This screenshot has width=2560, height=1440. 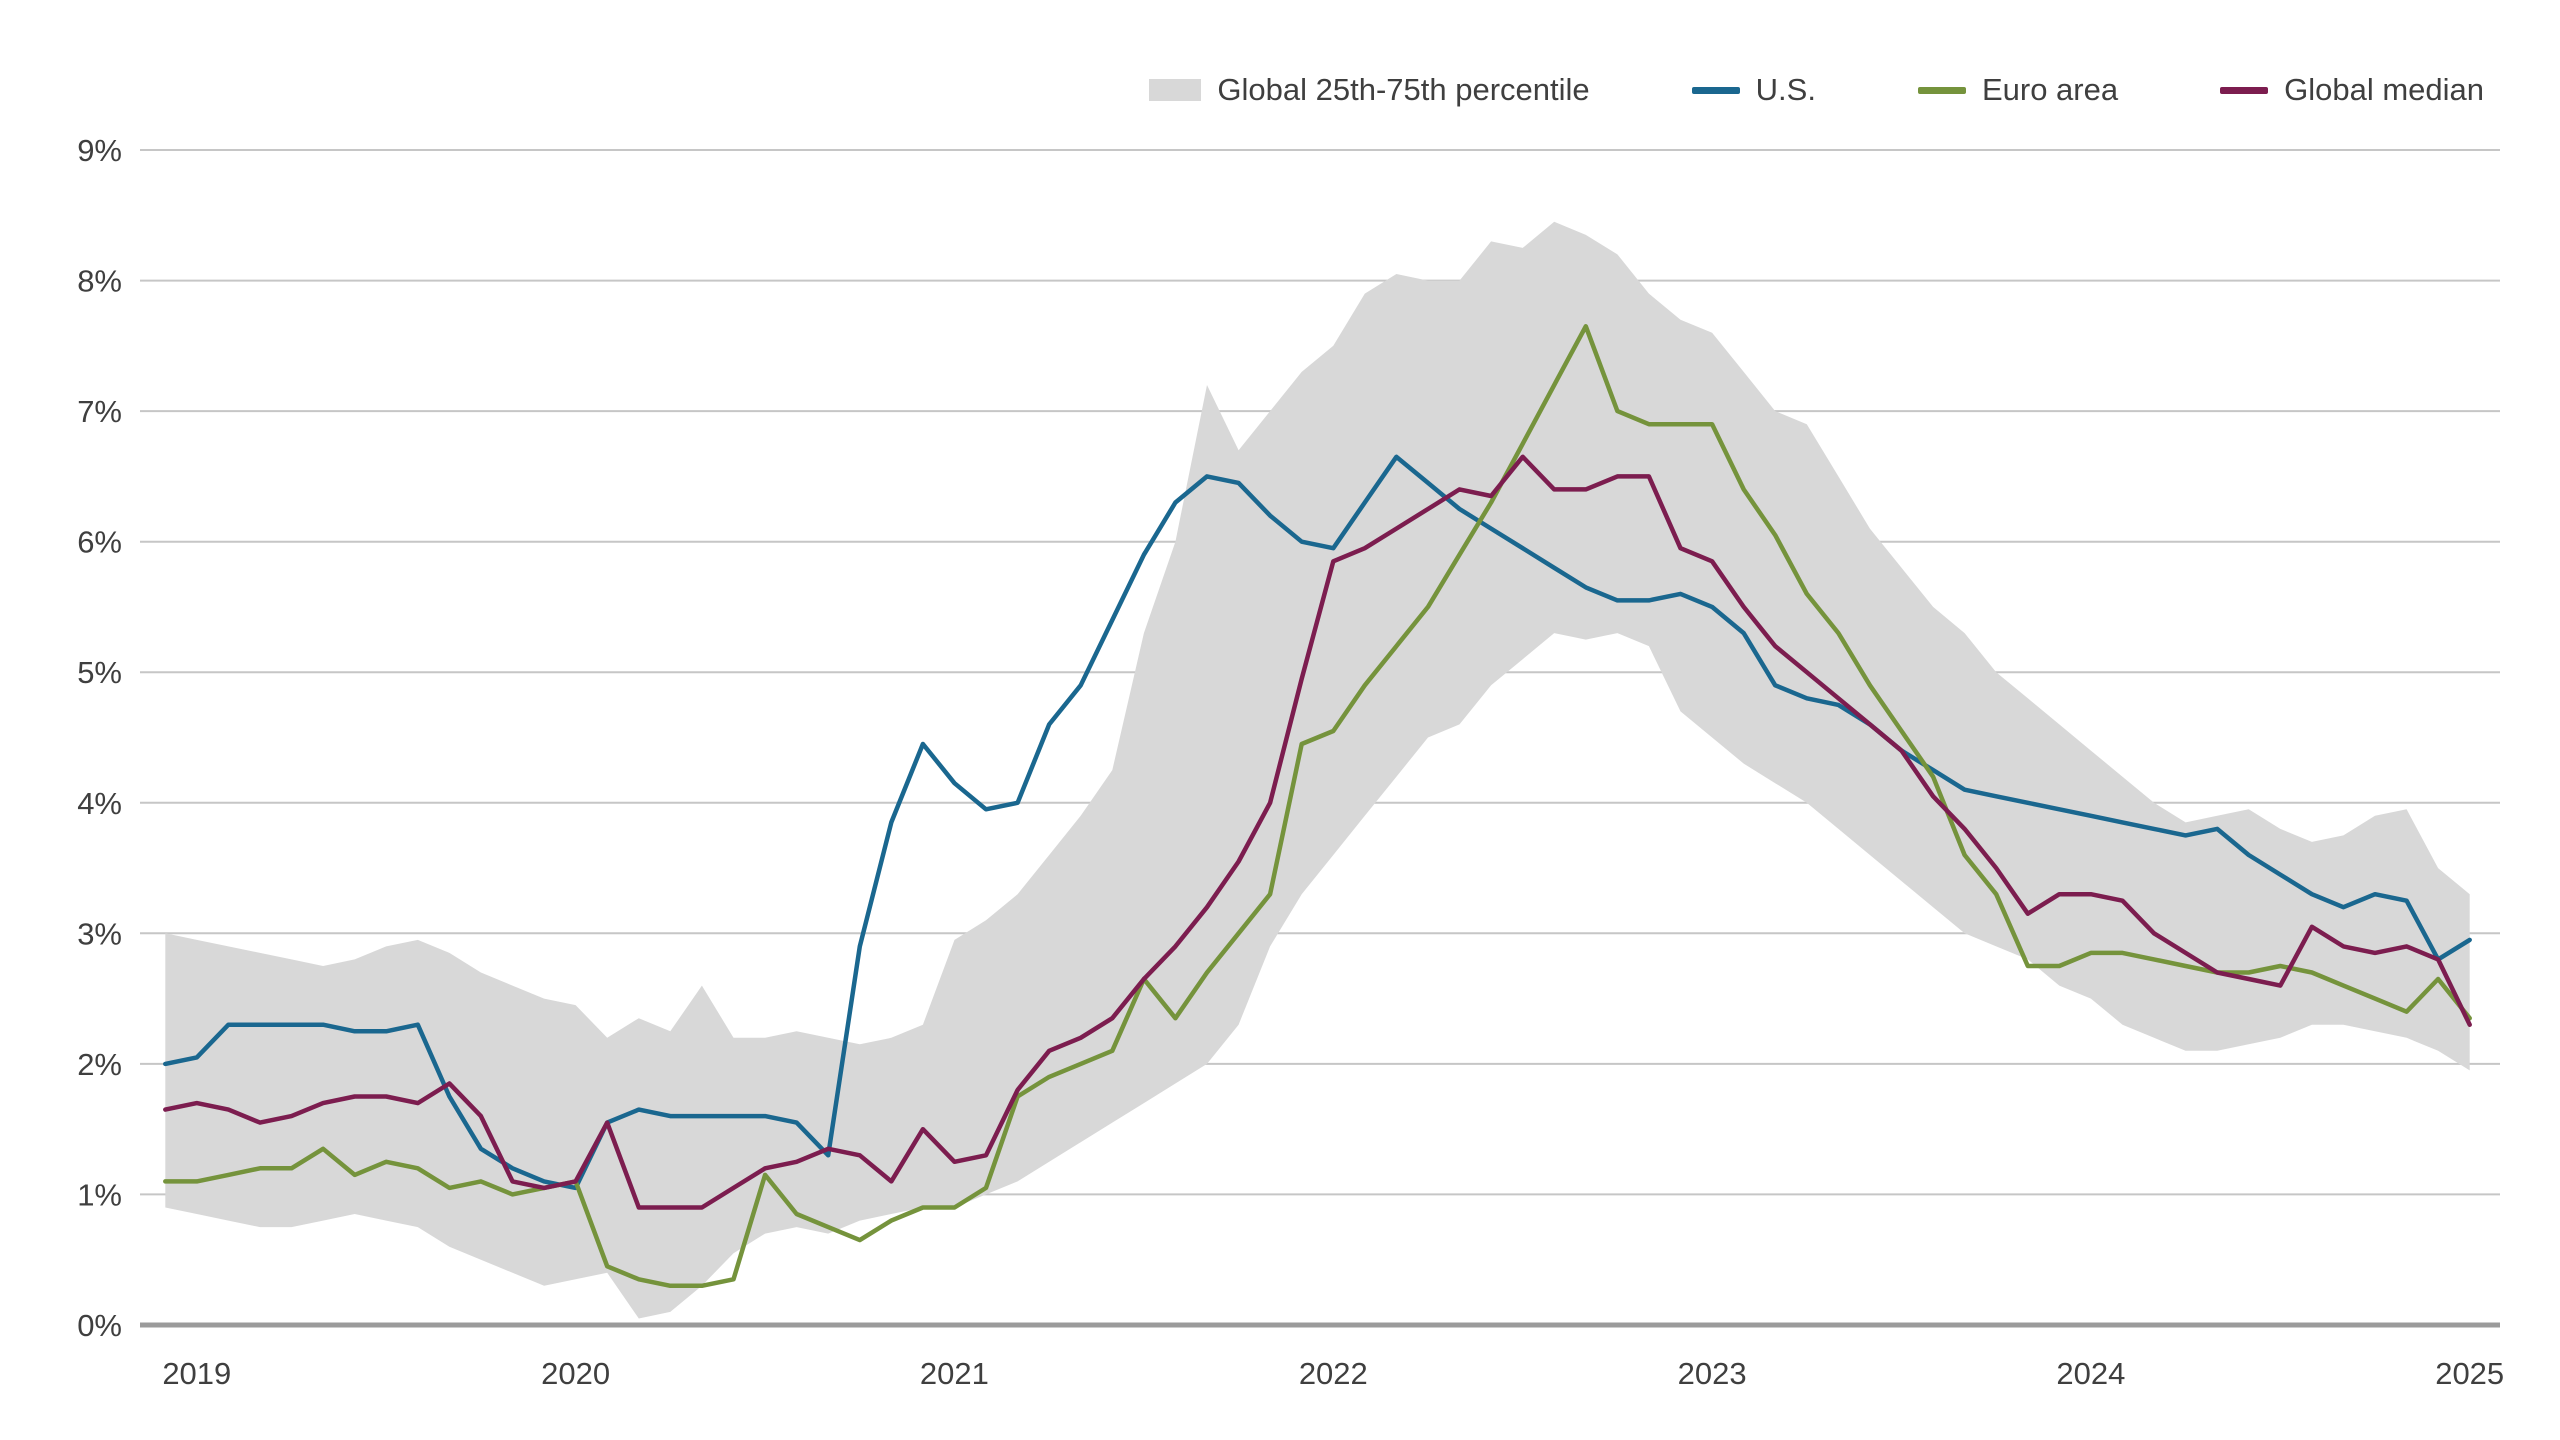 What do you see at coordinates (99, 672) in the screenshot?
I see `y-axis-label: 5%` at bounding box center [99, 672].